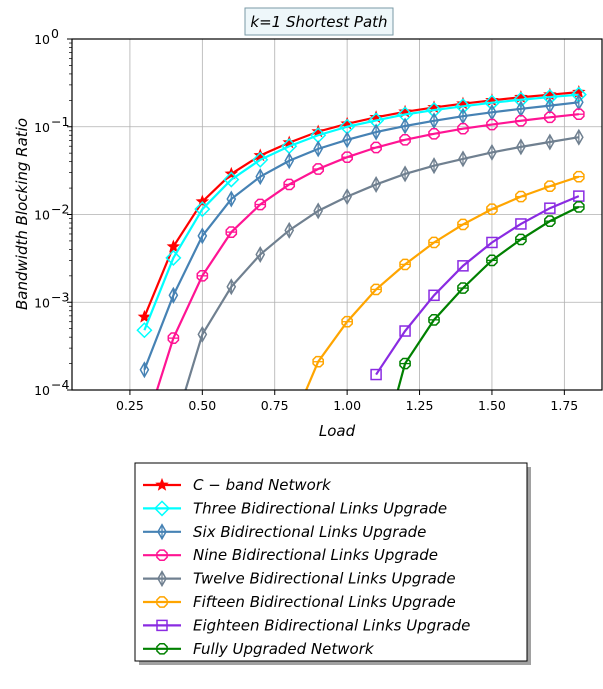 The height and width of the screenshot is (689, 603). I want to click on x-tick-label: 1.50, so click(492, 405).